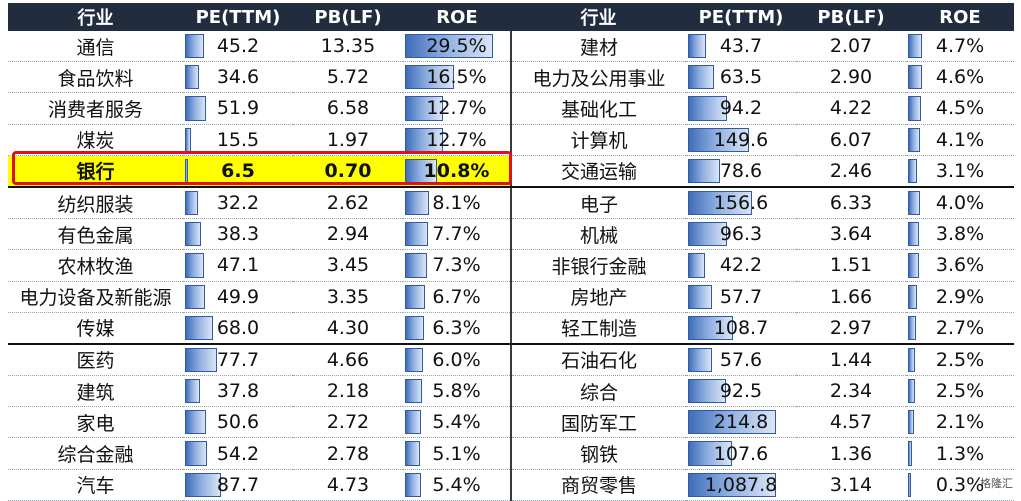 This screenshot has width=1021, height=501. What do you see at coordinates (95, 47) in the screenshot?
I see `industry-name-cell: 通信` at bounding box center [95, 47].